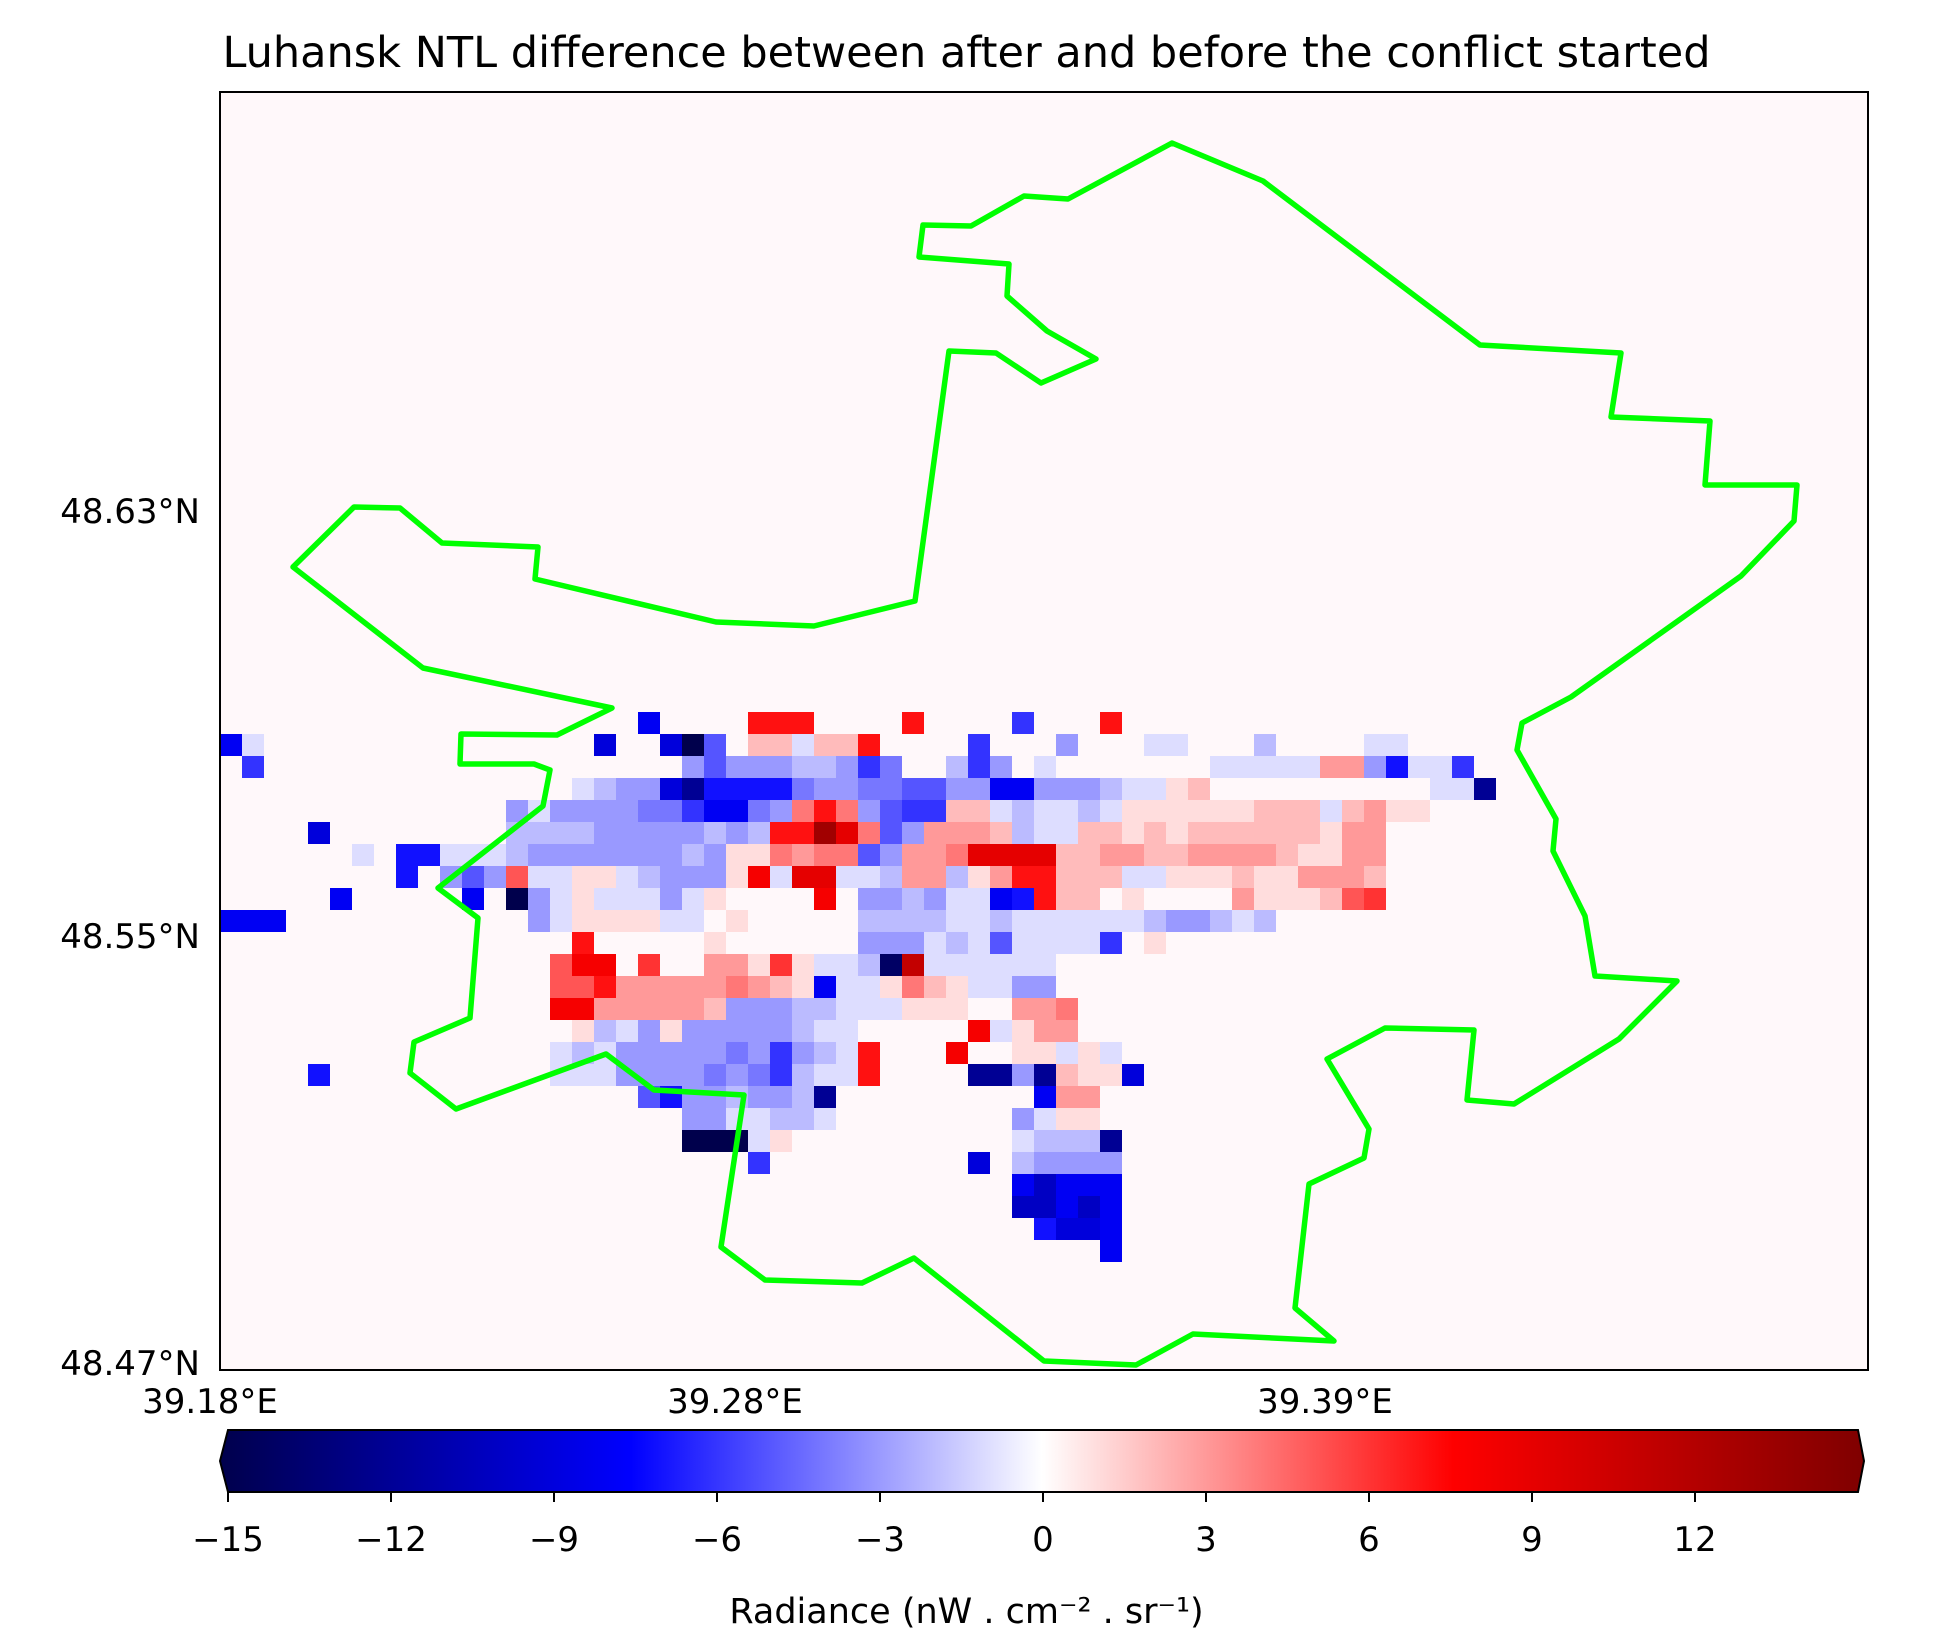 The height and width of the screenshot is (1648, 1933). I want to click on y-tick-label-1: 48.55°N, so click(130, 937).